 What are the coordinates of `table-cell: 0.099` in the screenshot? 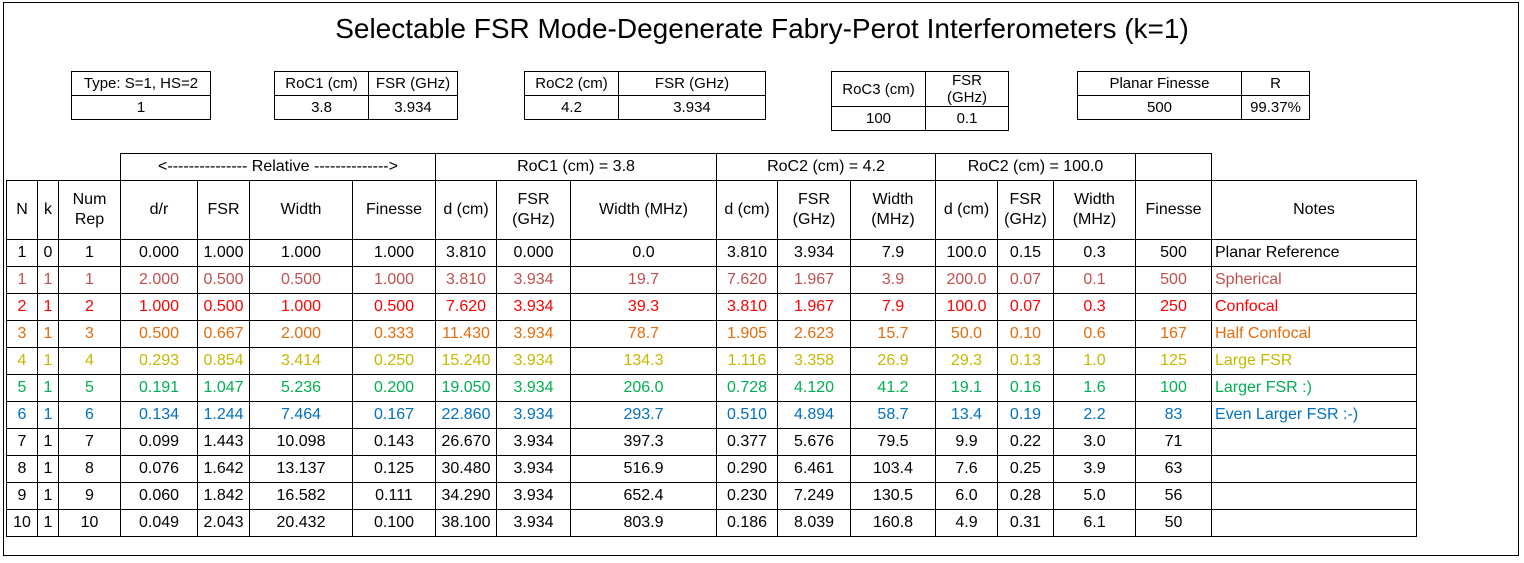 It's located at (159, 442).